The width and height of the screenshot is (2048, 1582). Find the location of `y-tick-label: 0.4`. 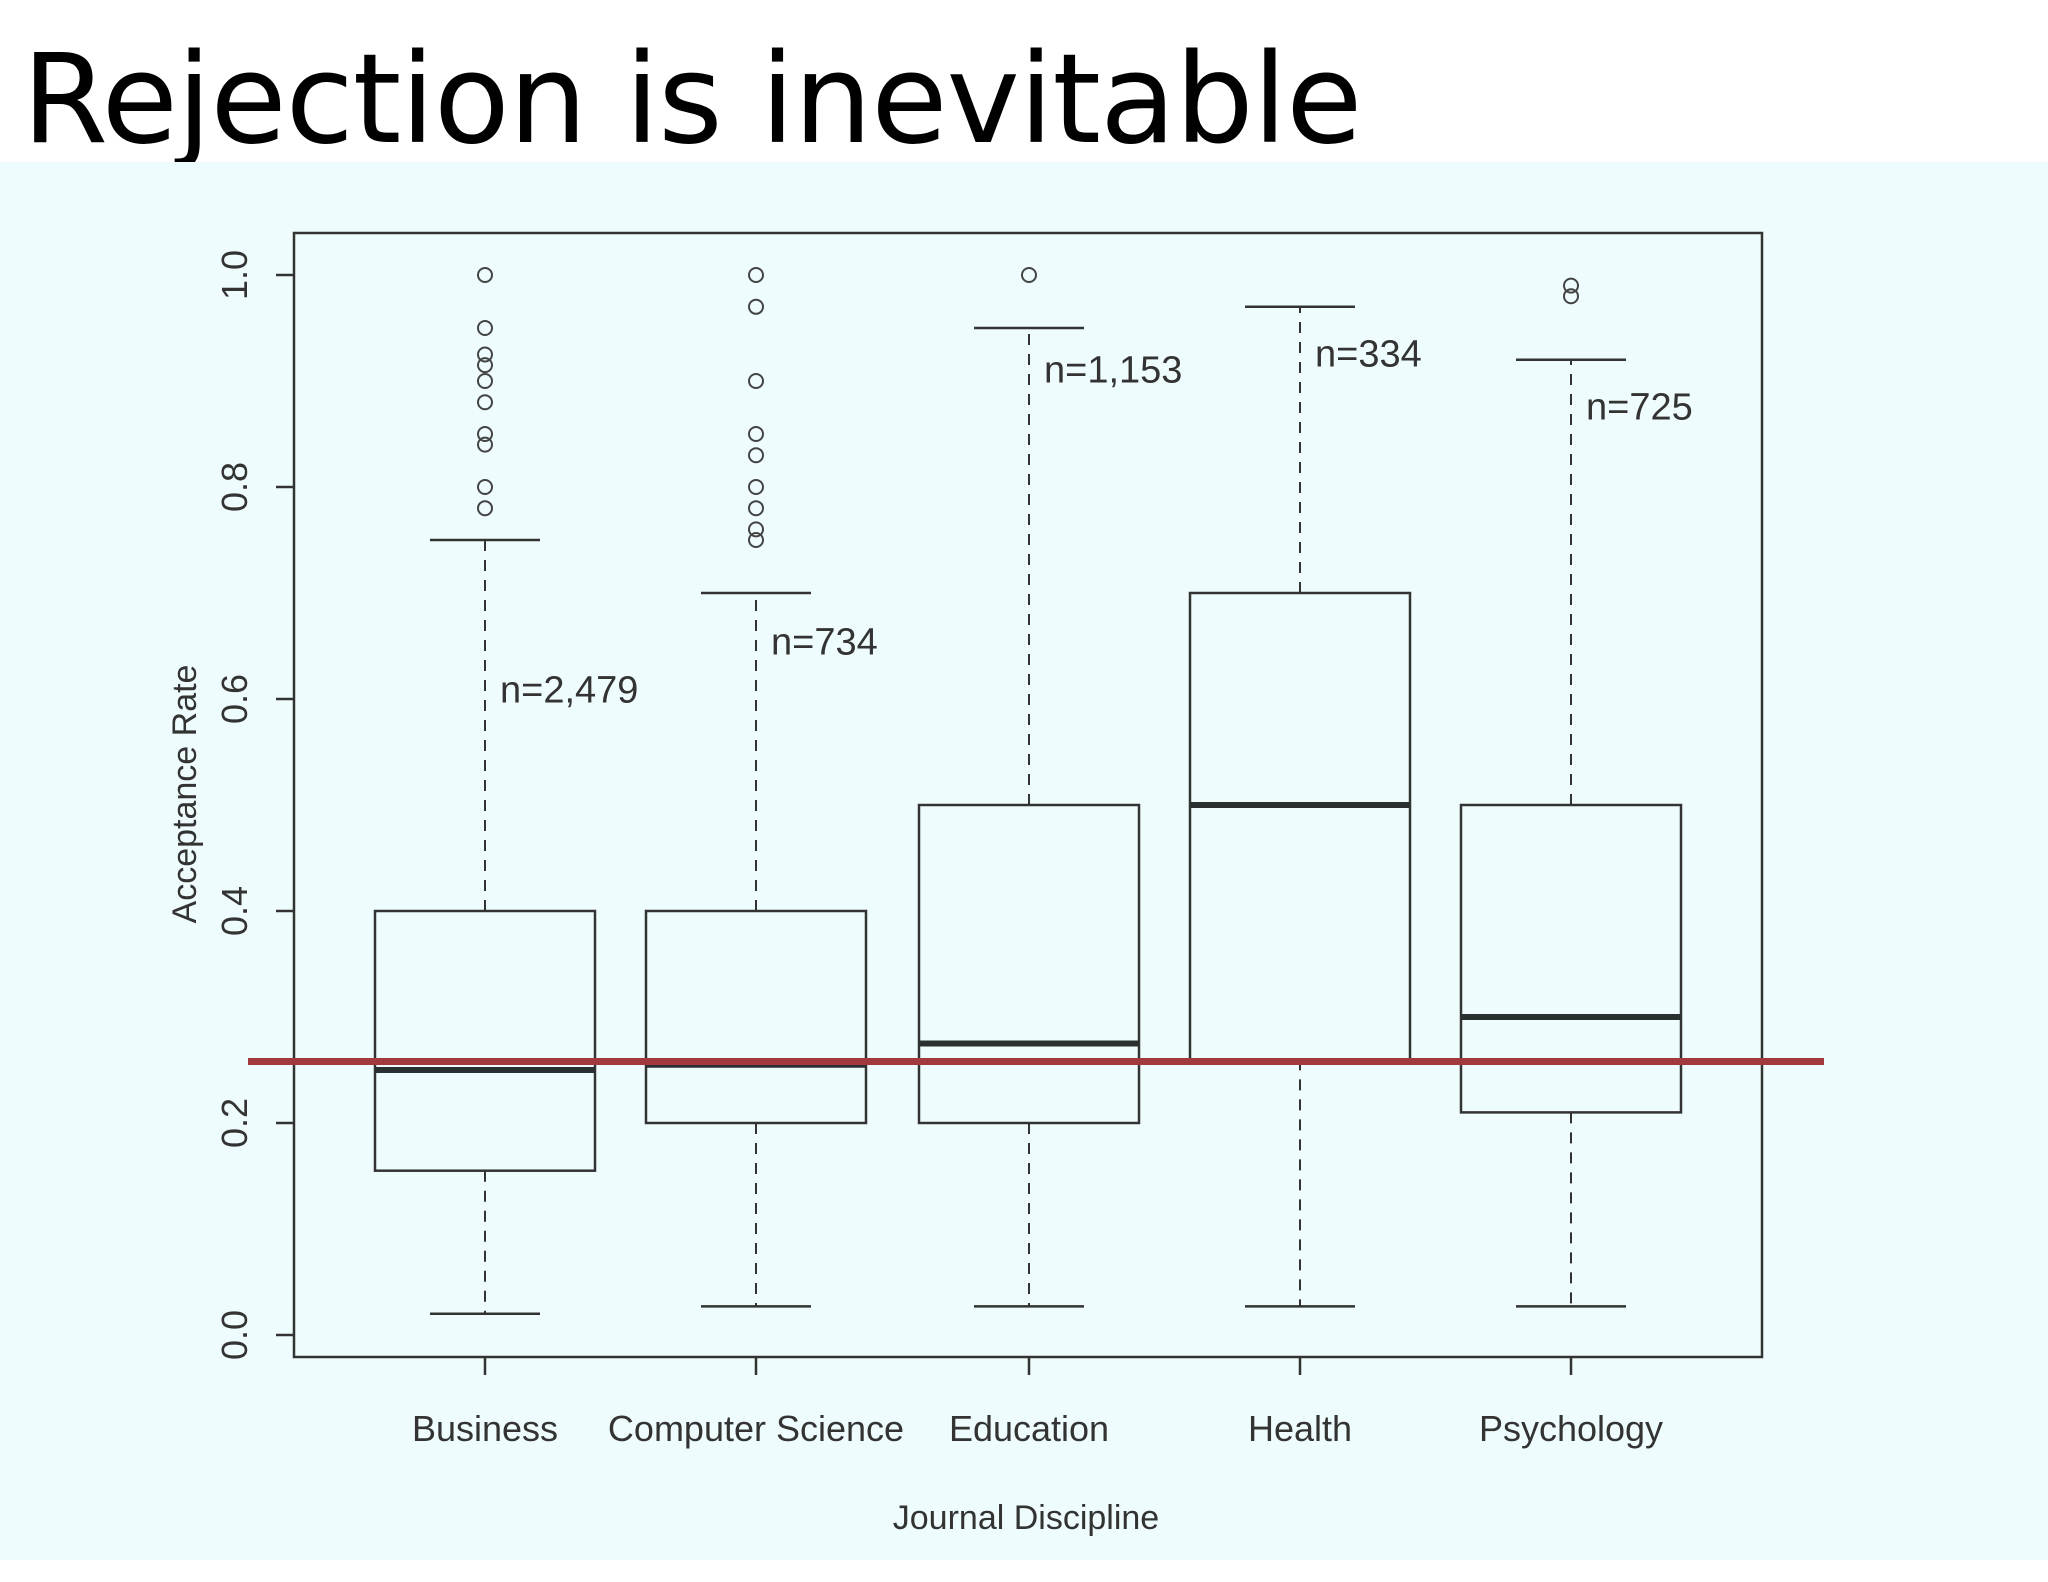

y-tick-label: 0.4 is located at coordinates (234, 911).